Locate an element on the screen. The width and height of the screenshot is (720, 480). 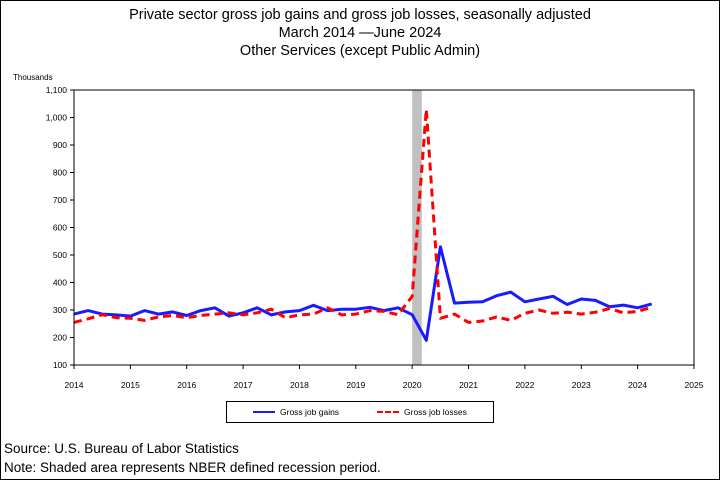
legend-item-gains: Gross job gains is located at coordinates (296, 412).